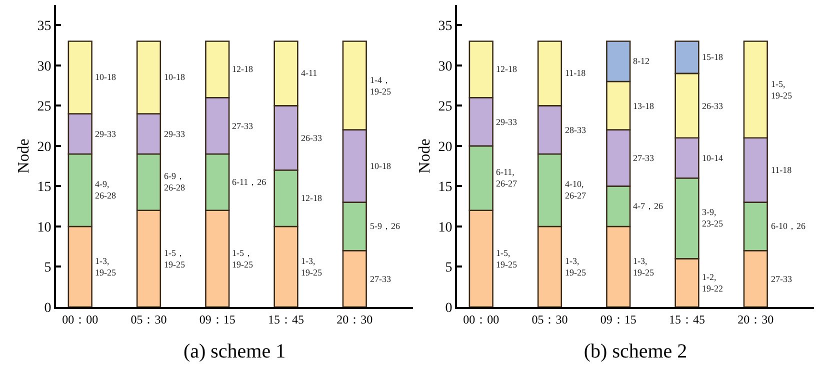 The height and width of the screenshot is (379, 832). I want to click on annotation: 13-18, so click(643, 106).